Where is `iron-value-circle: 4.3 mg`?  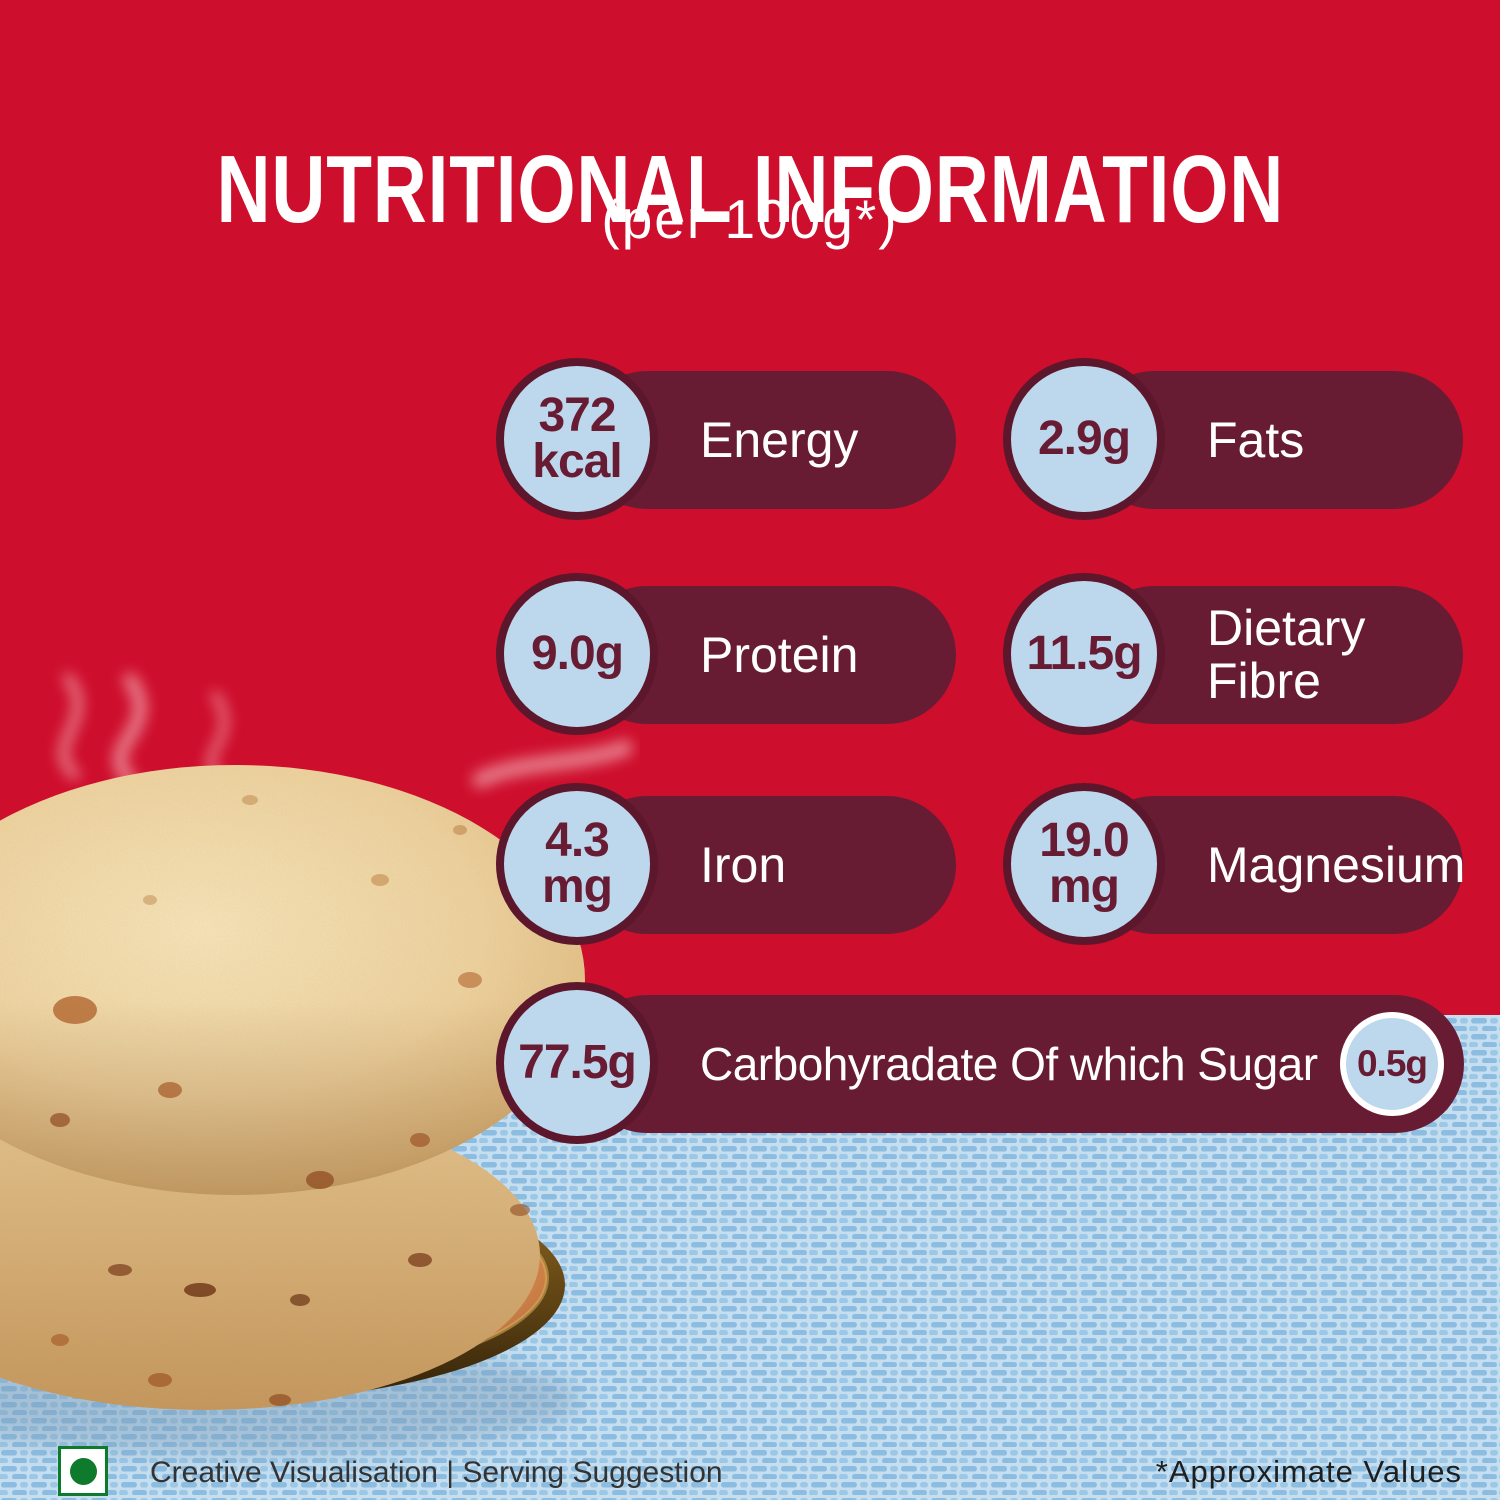
iron-value-circle: 4.3 mg is located at coordinates (577, 864).